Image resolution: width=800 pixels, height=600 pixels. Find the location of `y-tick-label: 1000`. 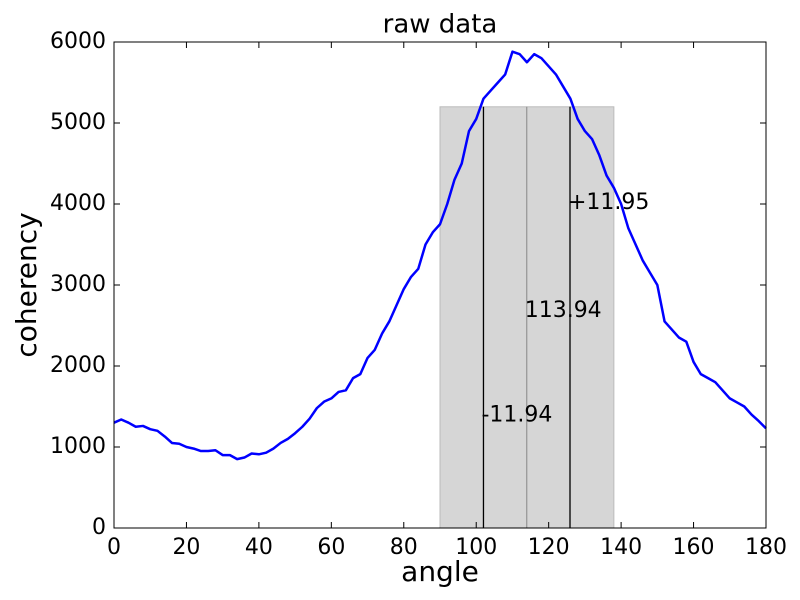

y-tick-label: 1000 is located at coordinates (78, 446).